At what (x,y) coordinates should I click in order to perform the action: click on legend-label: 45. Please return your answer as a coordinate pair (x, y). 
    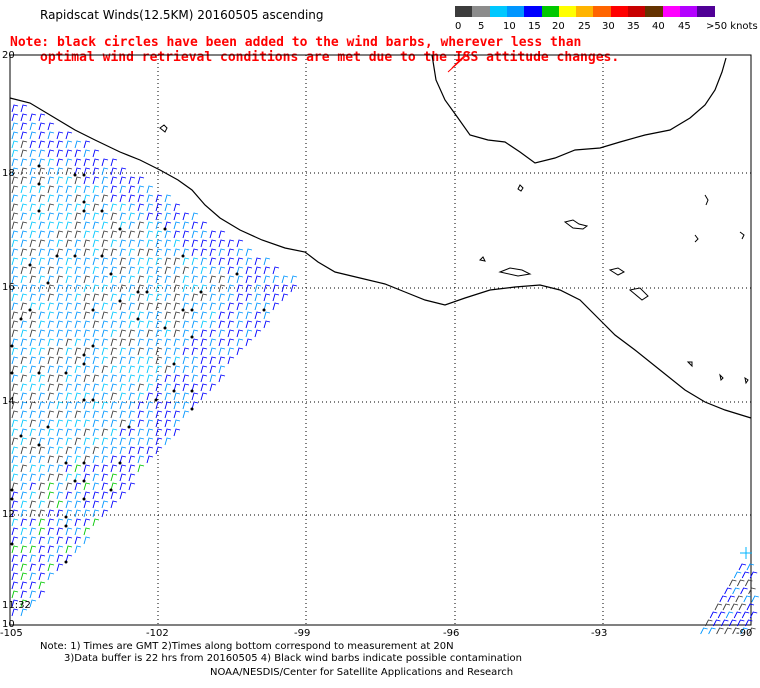
    Looking at the image, I should click on (684, 26).